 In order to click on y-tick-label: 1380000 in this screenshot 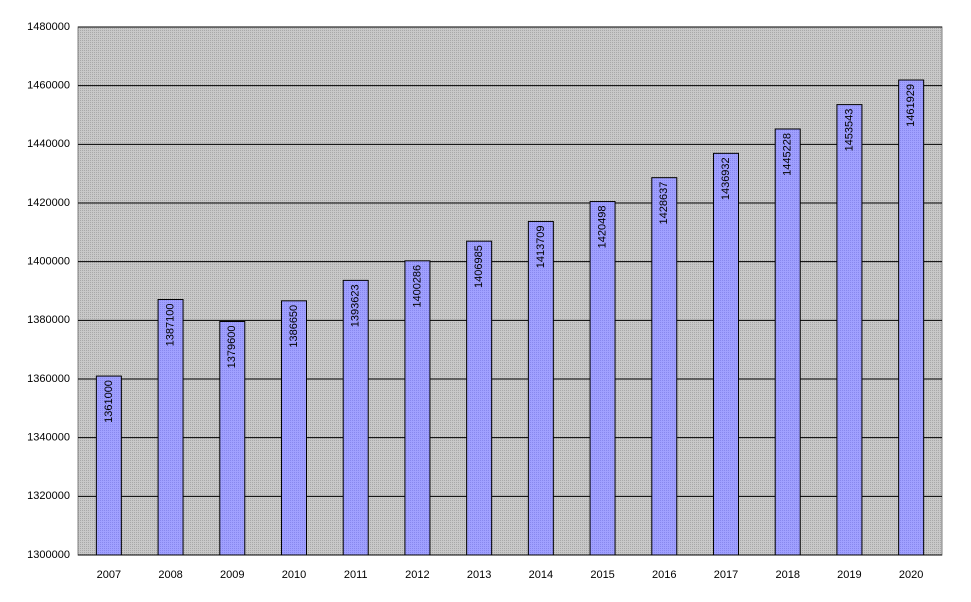, I will do `click(48, 320)`.